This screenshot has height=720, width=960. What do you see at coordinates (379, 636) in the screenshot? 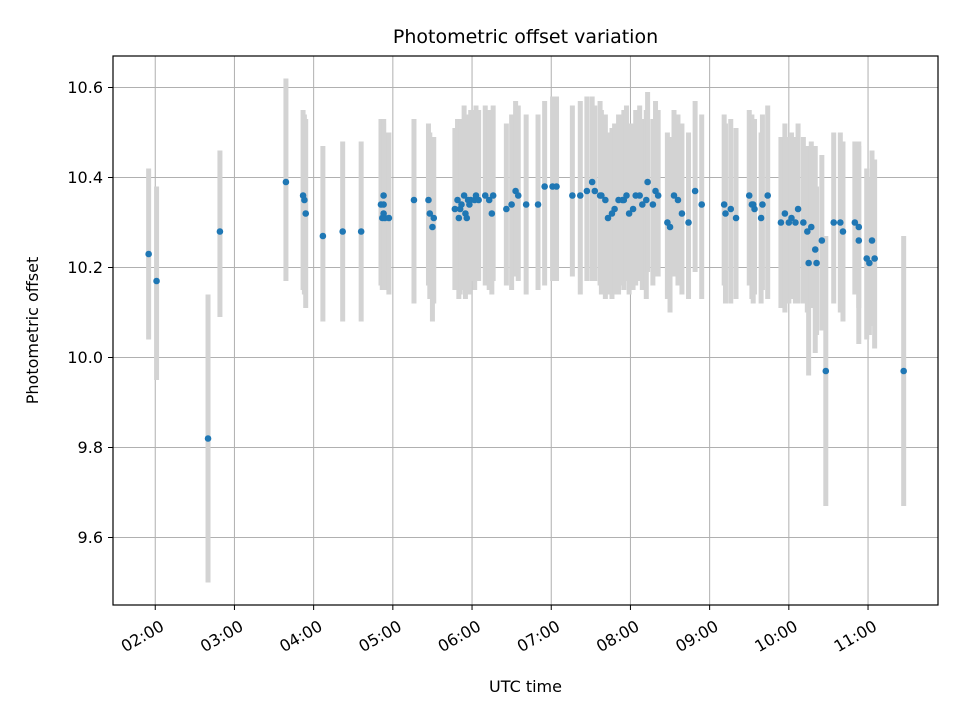
I see `x-tick-label: 05:00` at bounding box center [379, 636].